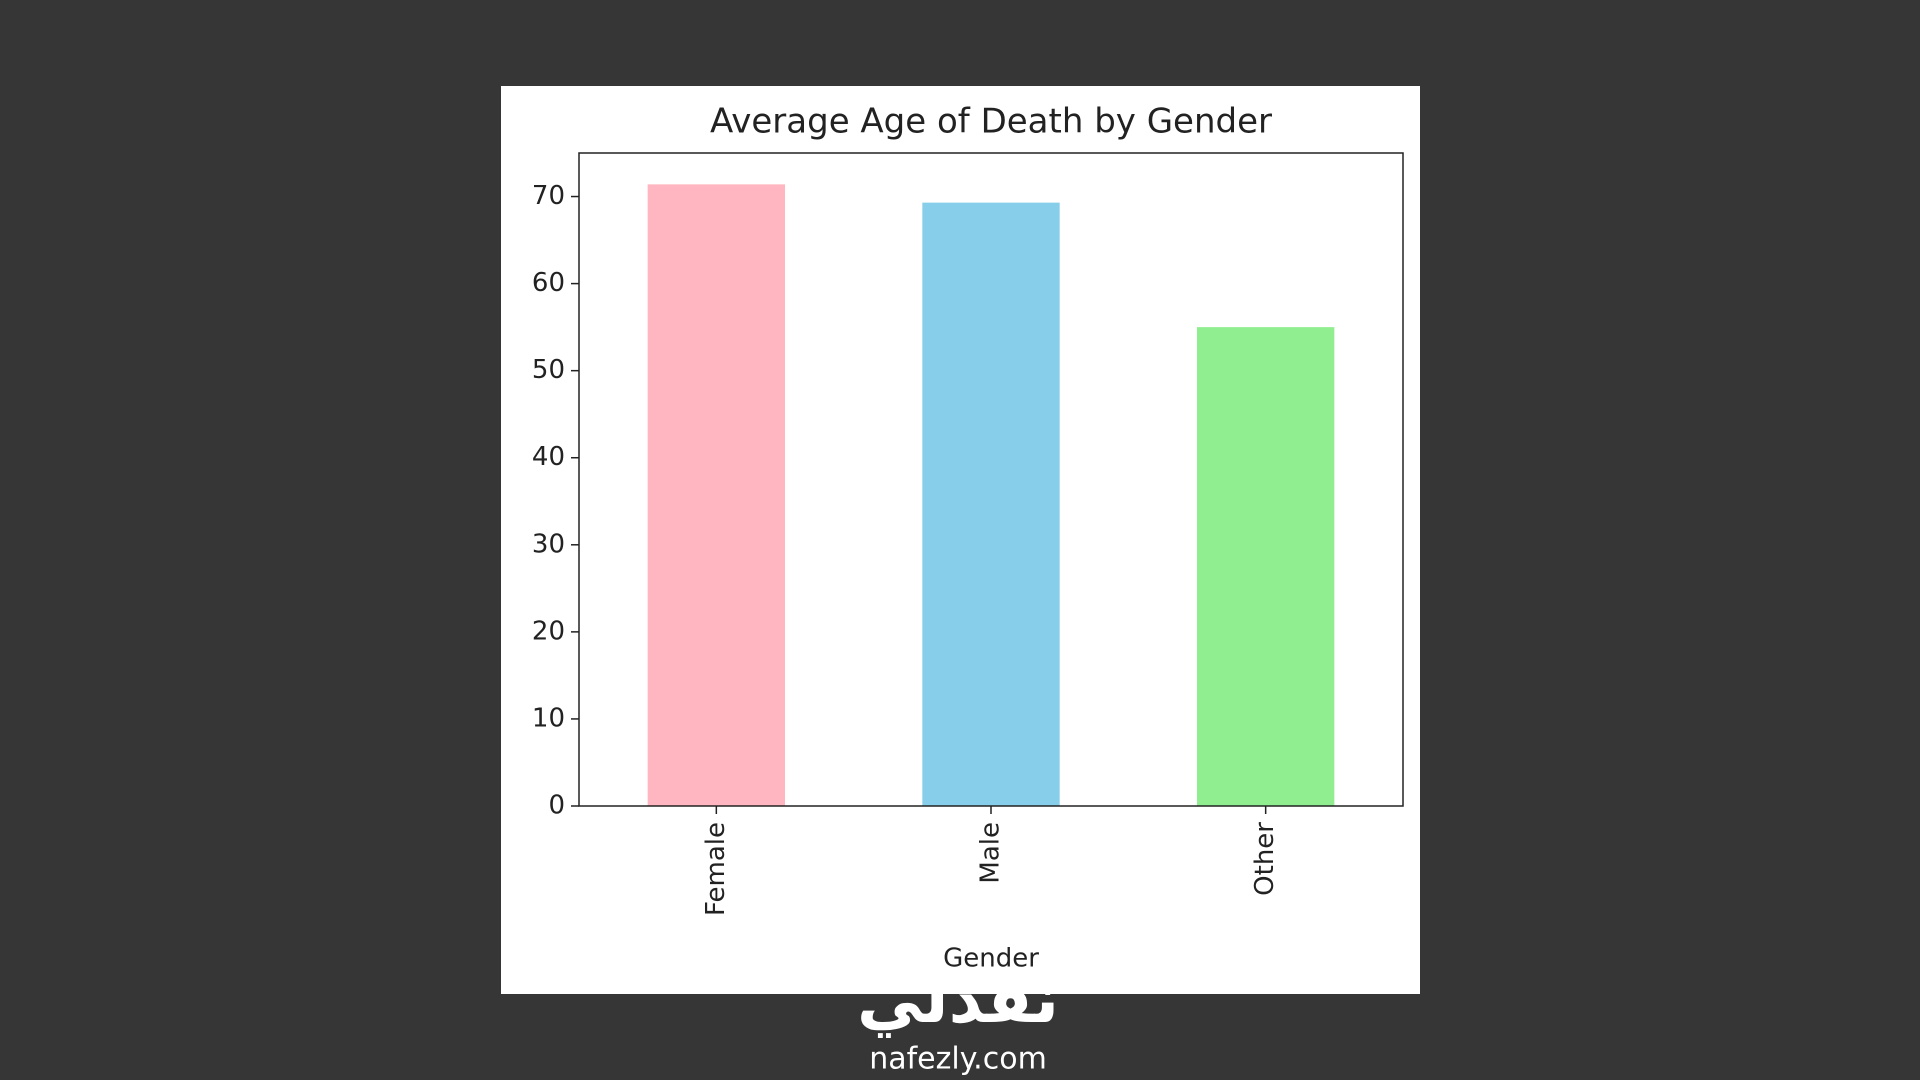  Describe the element at coordinates (991, 959) in the screenshot. I see `x-axis-label: Gender` at that location.